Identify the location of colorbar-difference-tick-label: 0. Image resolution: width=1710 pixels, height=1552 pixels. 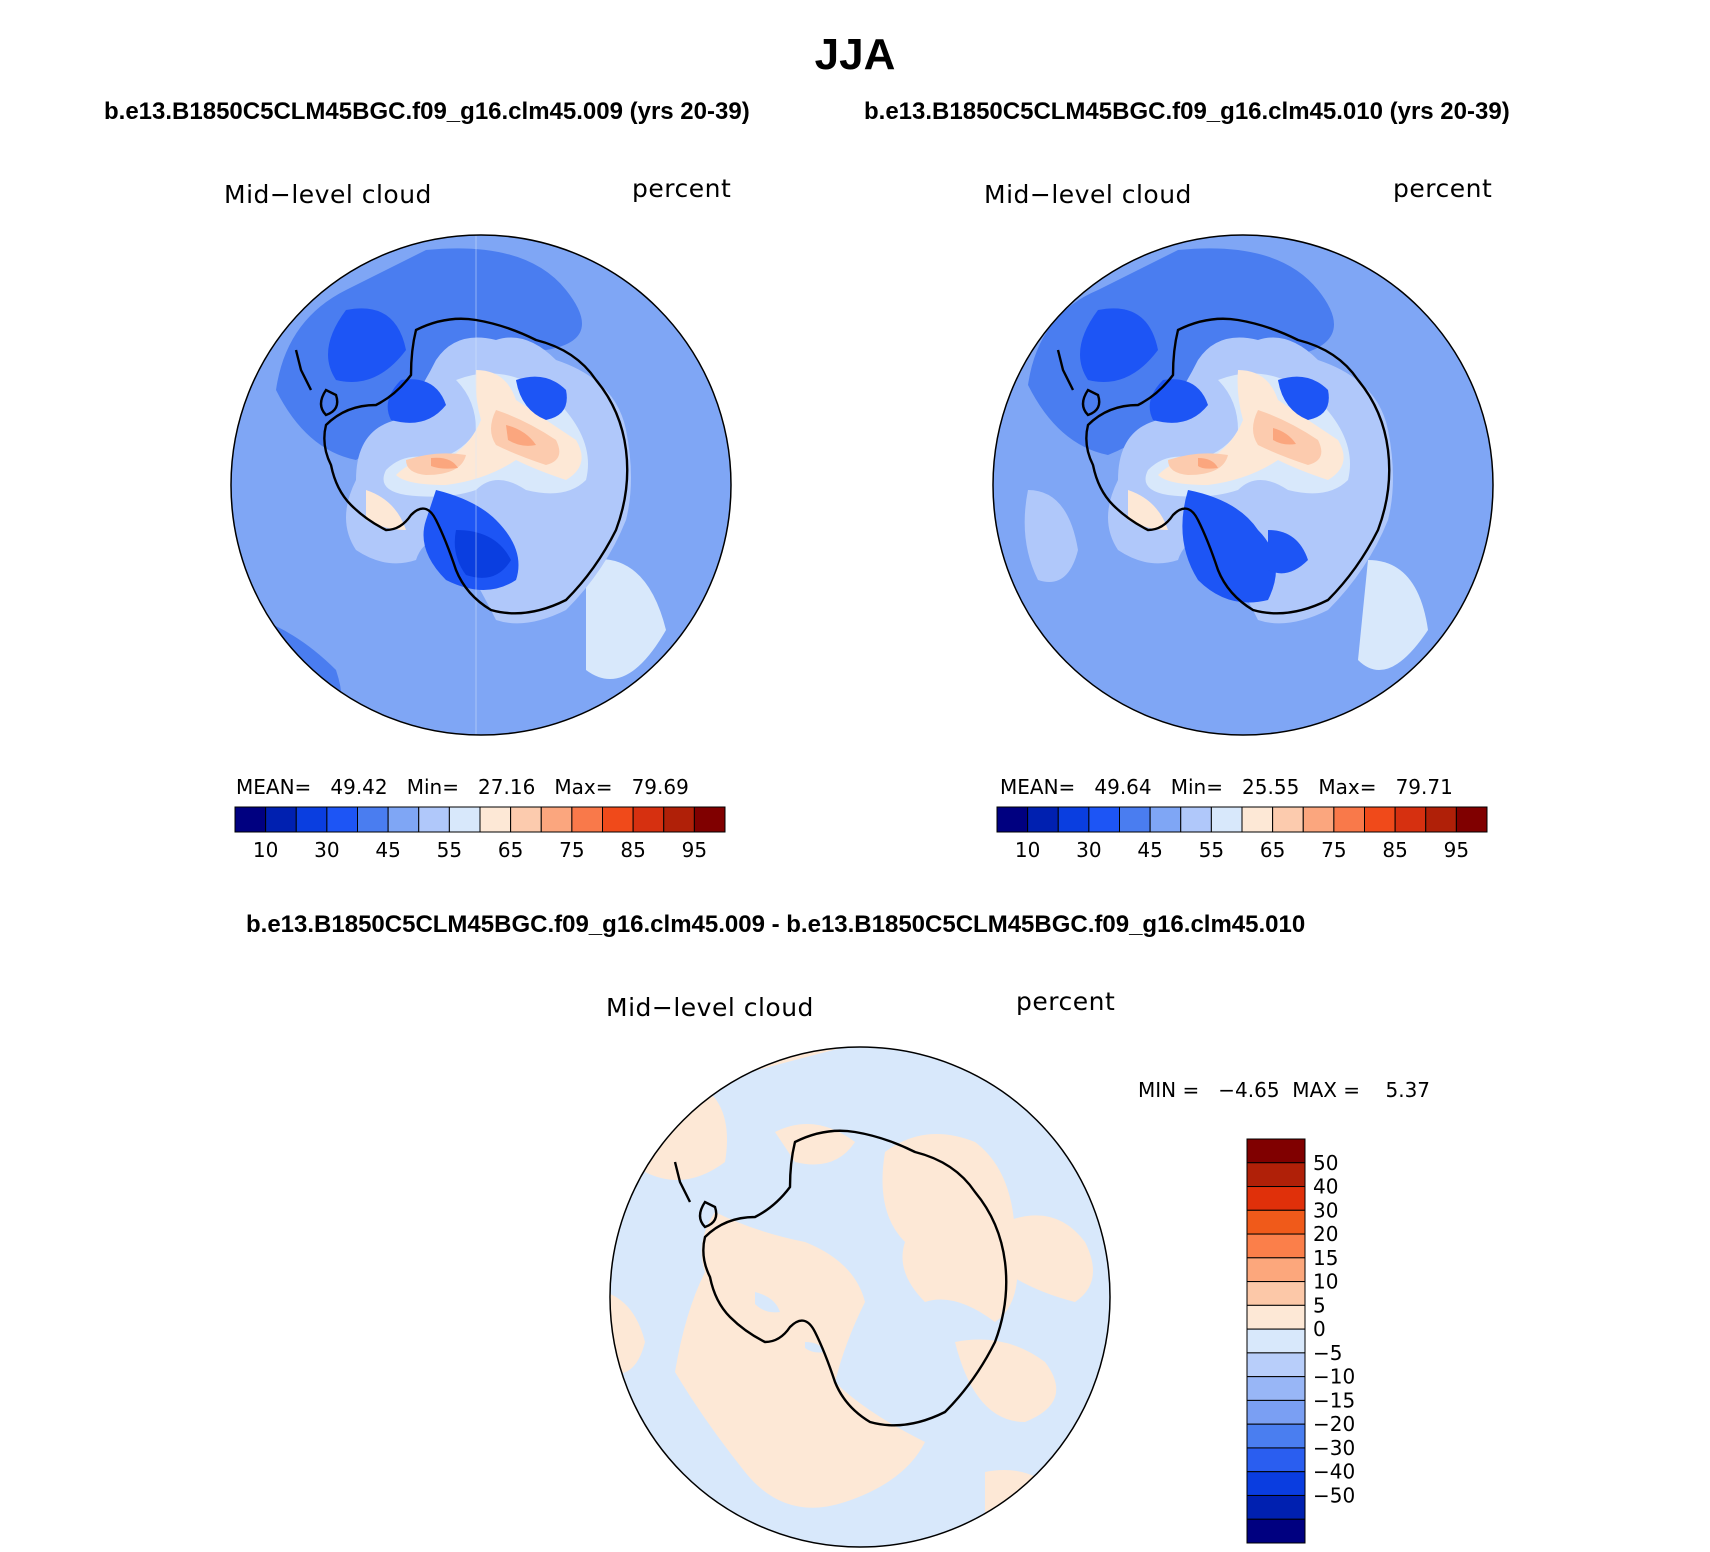
(1319, 1329).